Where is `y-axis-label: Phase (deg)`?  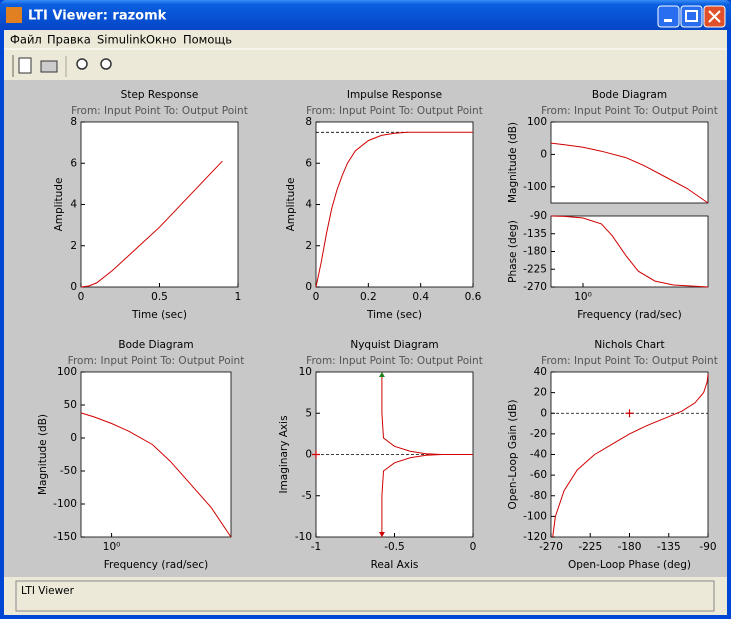
y-axis-label: Phase (deg) is located at coordinates (513, 251).